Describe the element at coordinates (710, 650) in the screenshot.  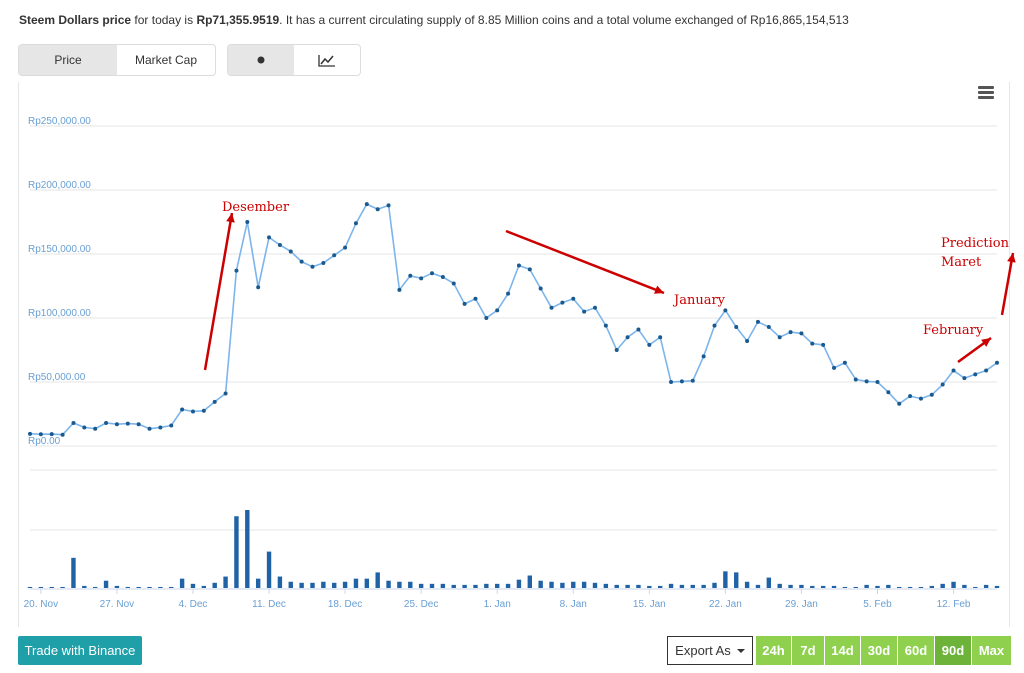
I see `export-as-button: Export As` at that location.